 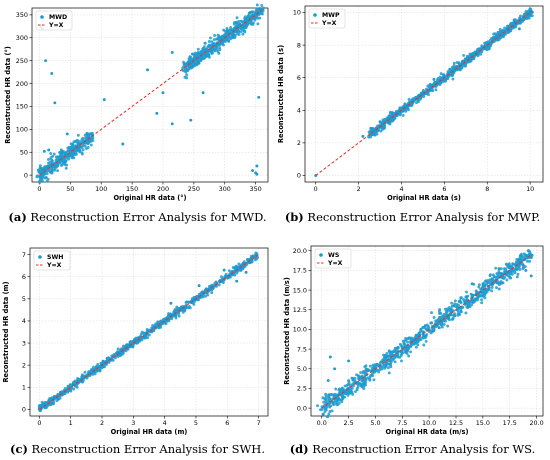 What do you see at coordinates (302, 349) in the screenshot?
I see `y-tick-label: 7.5` at bounding box center [302, 349].